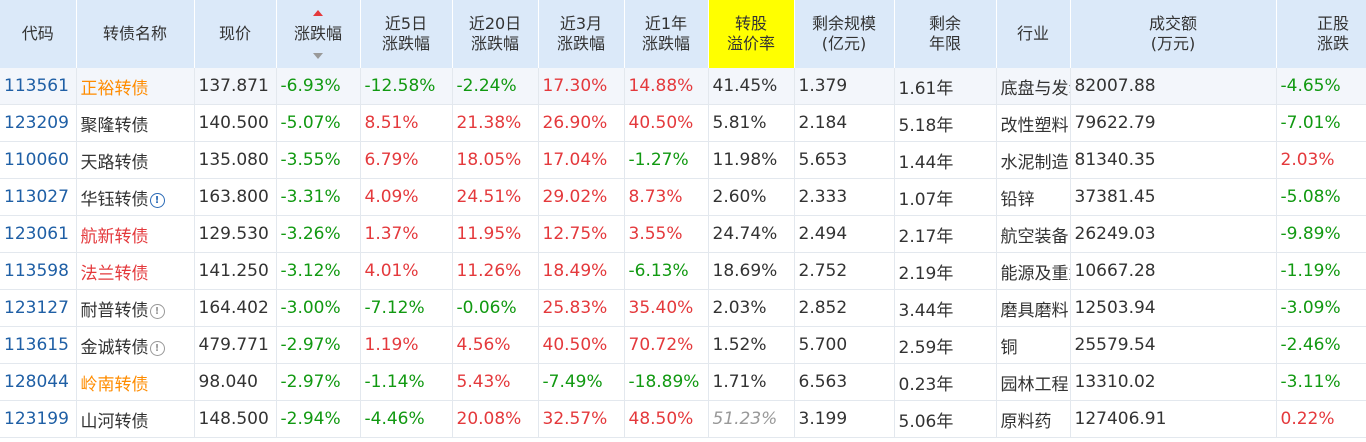 The width and height of the screenshot is (1366, 442). I want to click on change-20d-cell: -2.24%, so click(495, 86).